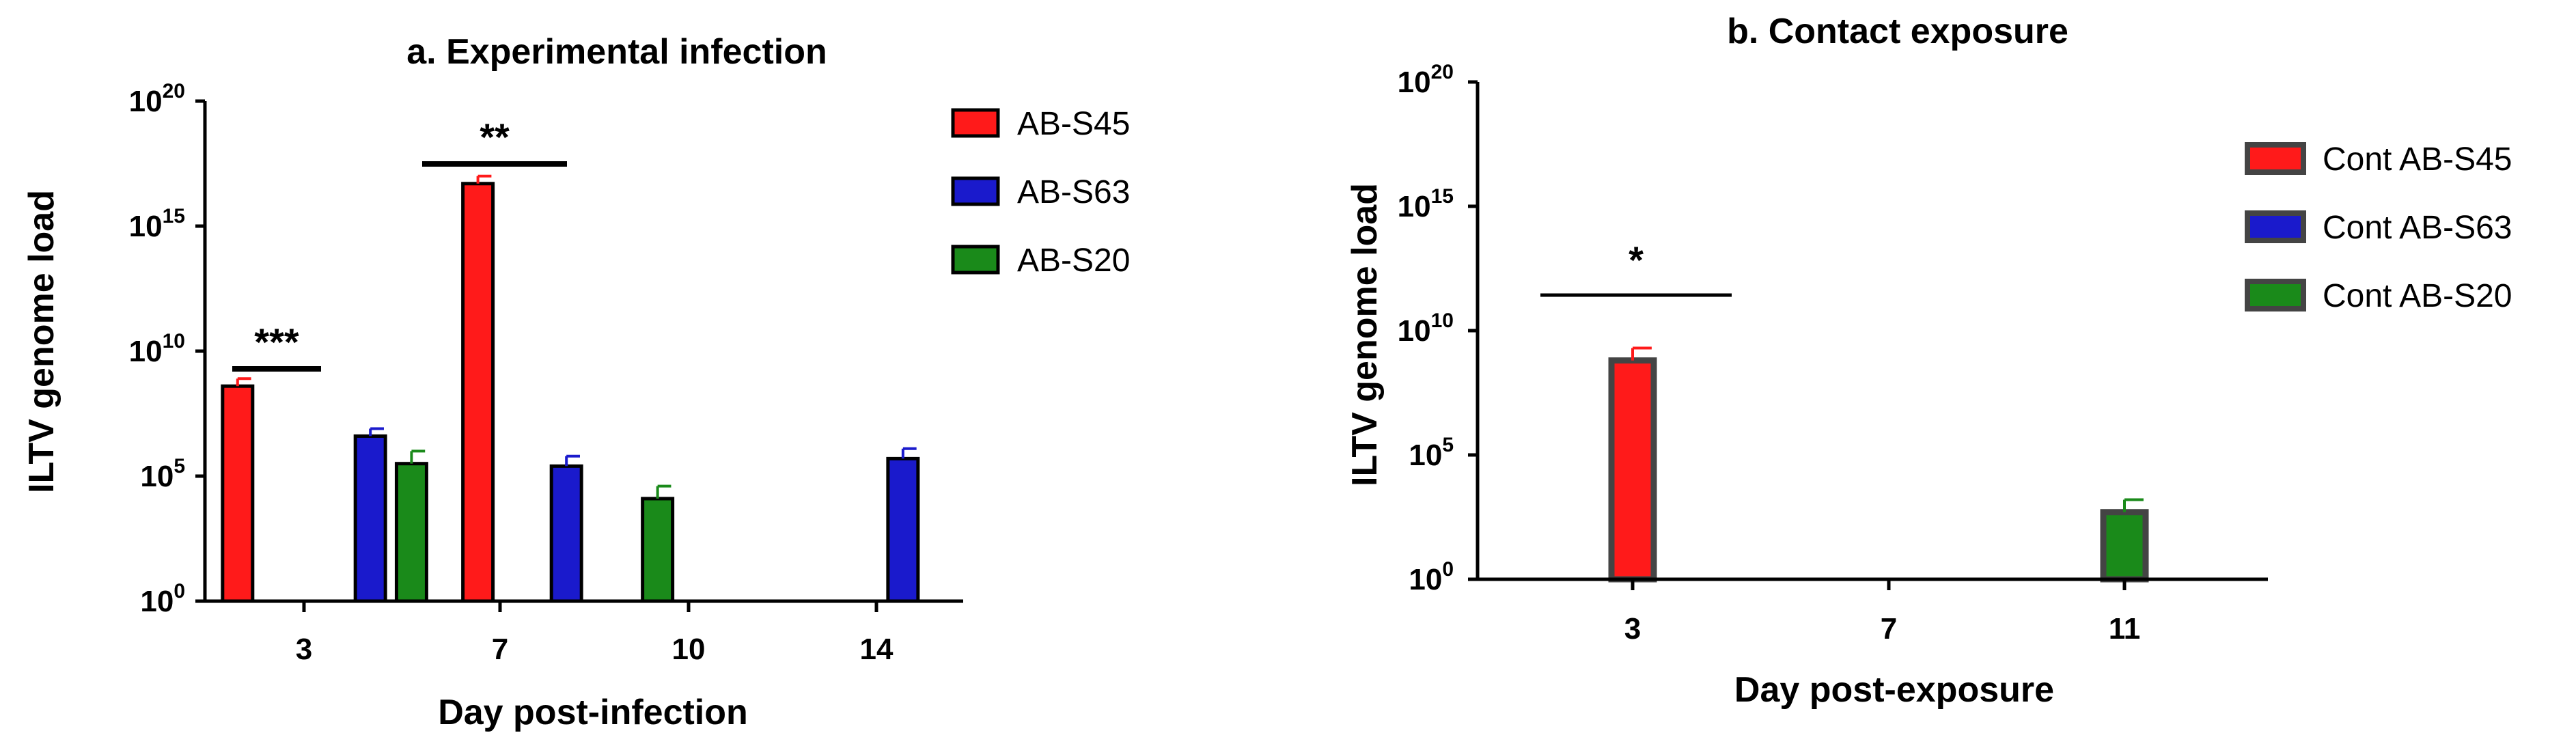  Describe the element at coordinates (1073, 124) in the screenshot. I see `legend-label: AB-S45` at that location.